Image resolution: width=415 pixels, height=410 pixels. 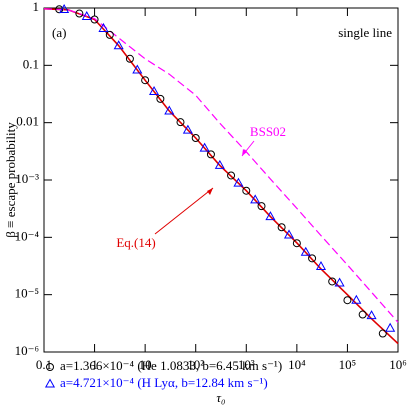 What do you see at coordinates (398, 364) in the screenshot?
I see `x-tick-label: 10⁶` at bounding box center [398, 364].